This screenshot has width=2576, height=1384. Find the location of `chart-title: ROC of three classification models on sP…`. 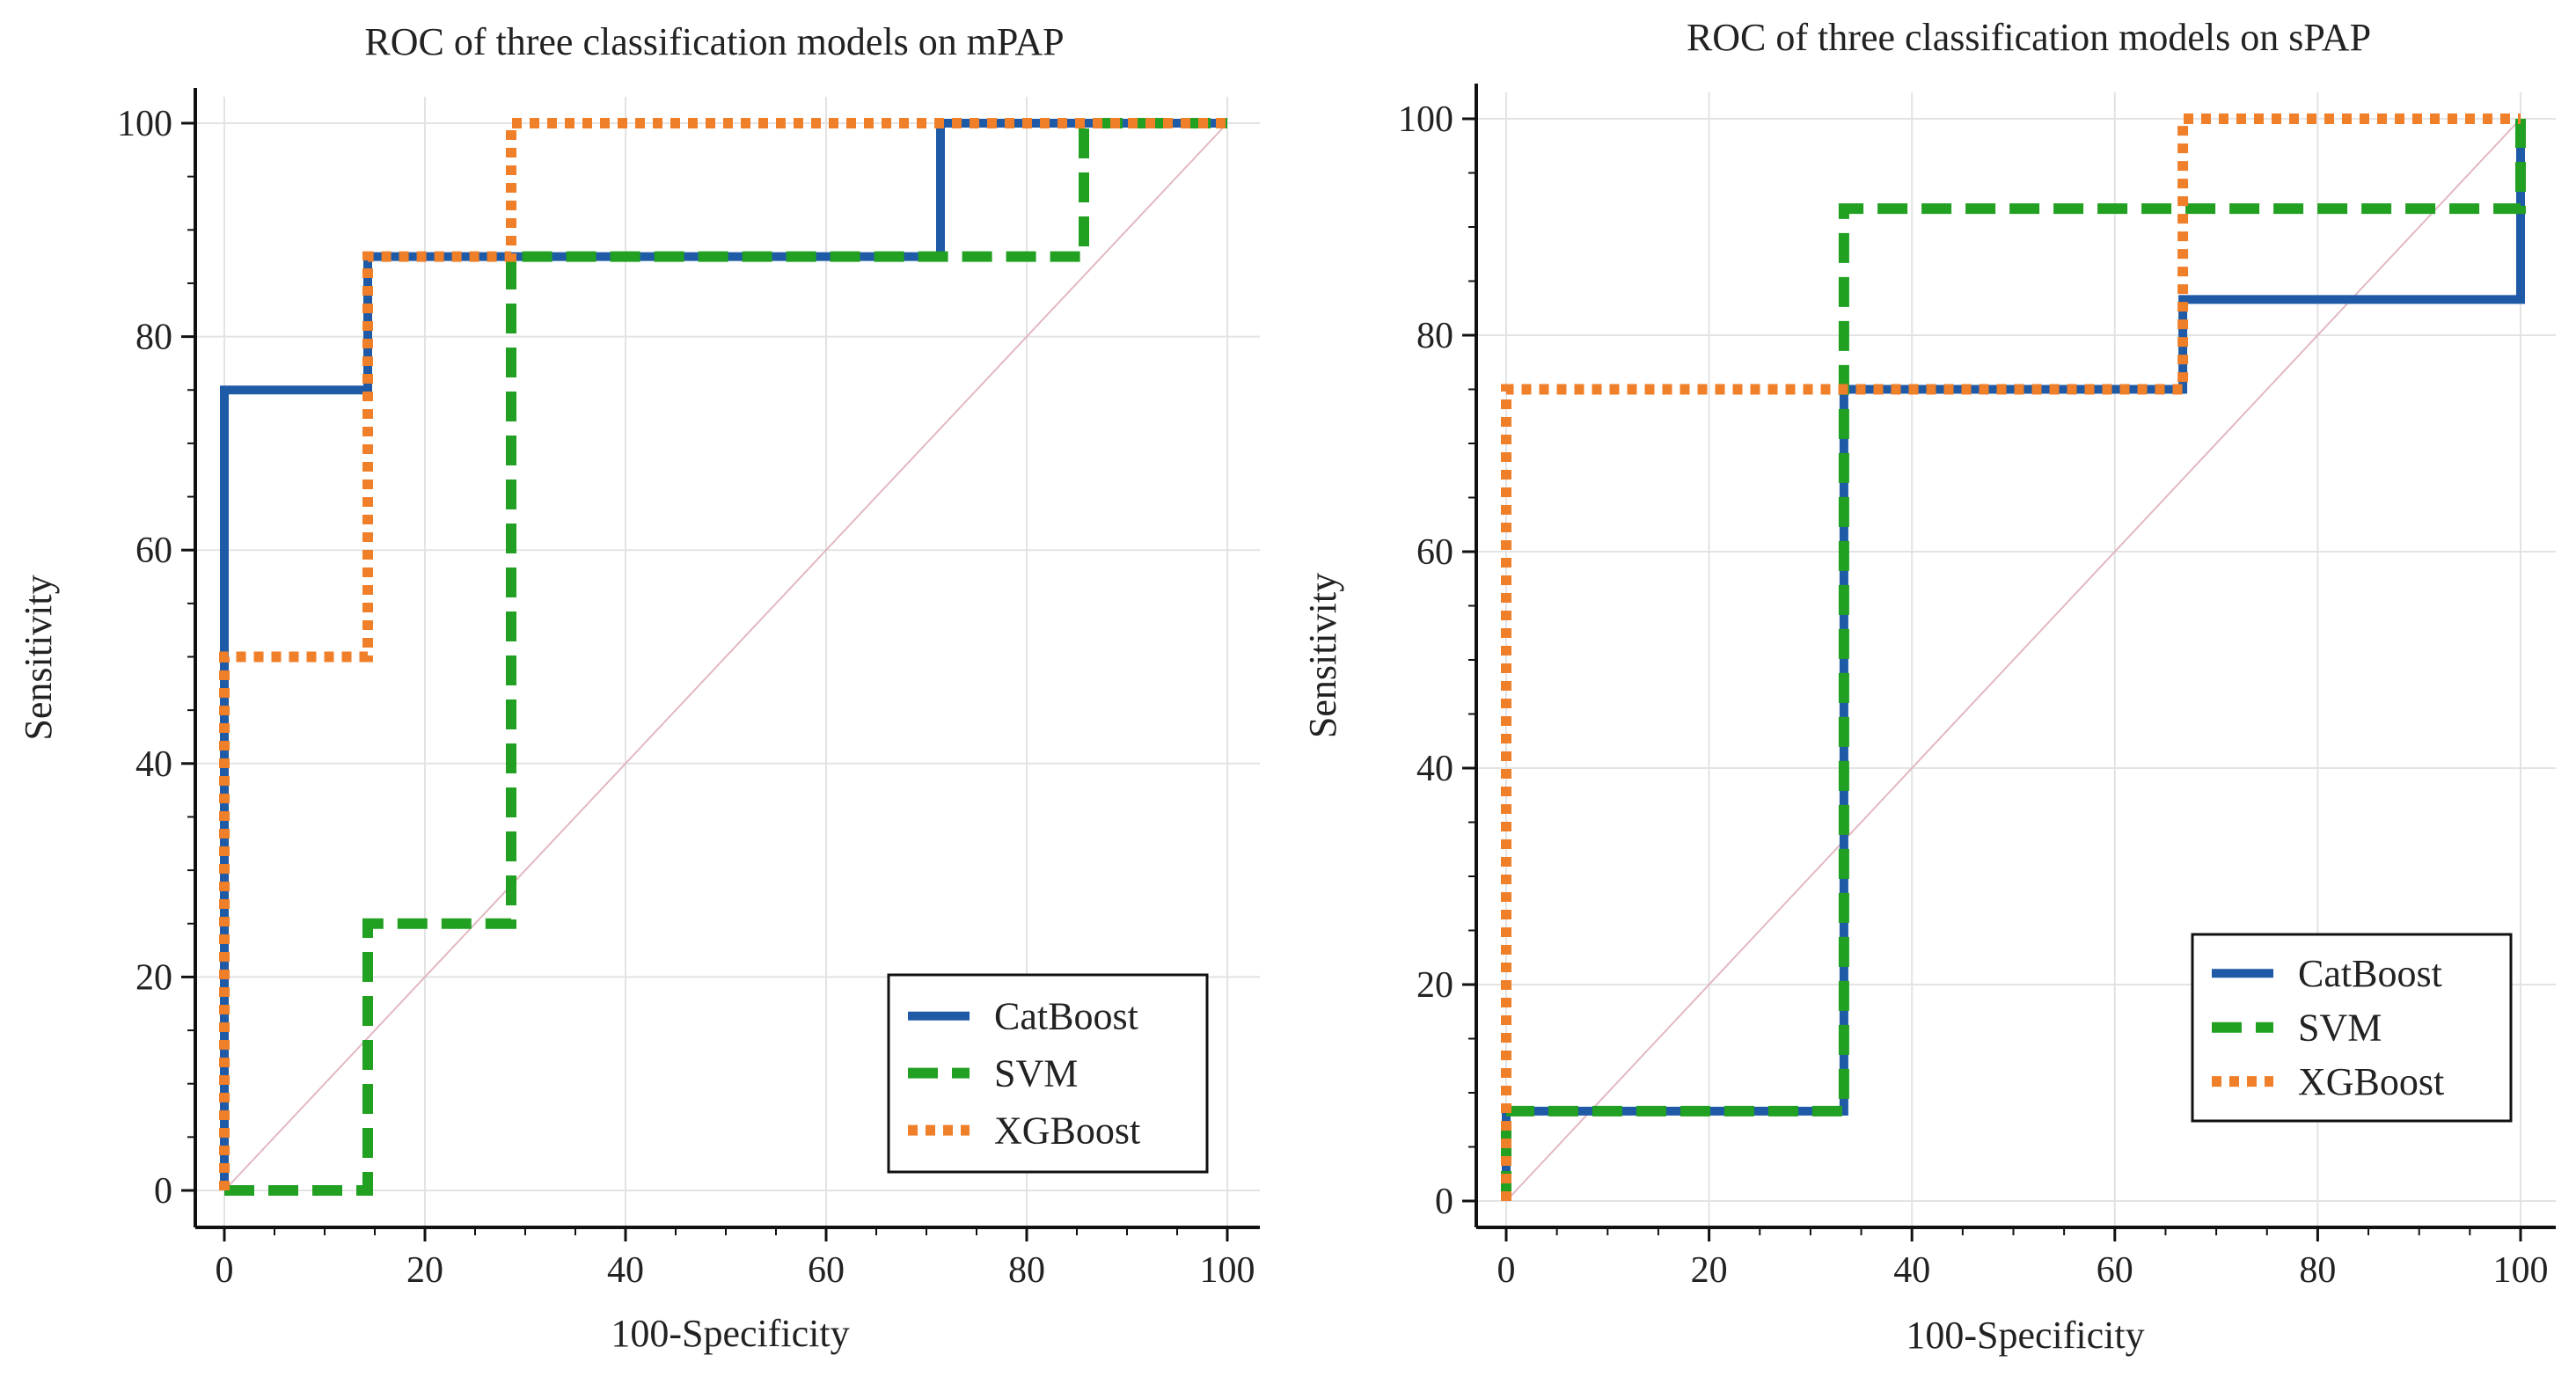

chart-title: ROC of three classification models on sP… is located at coordinates (2029, 37).